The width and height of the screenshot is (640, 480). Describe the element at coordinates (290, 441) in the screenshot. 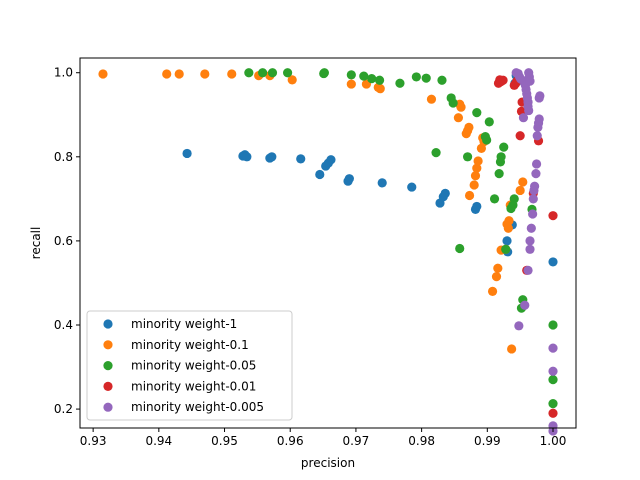

I see `x-tick-label: 0.96` at that location.